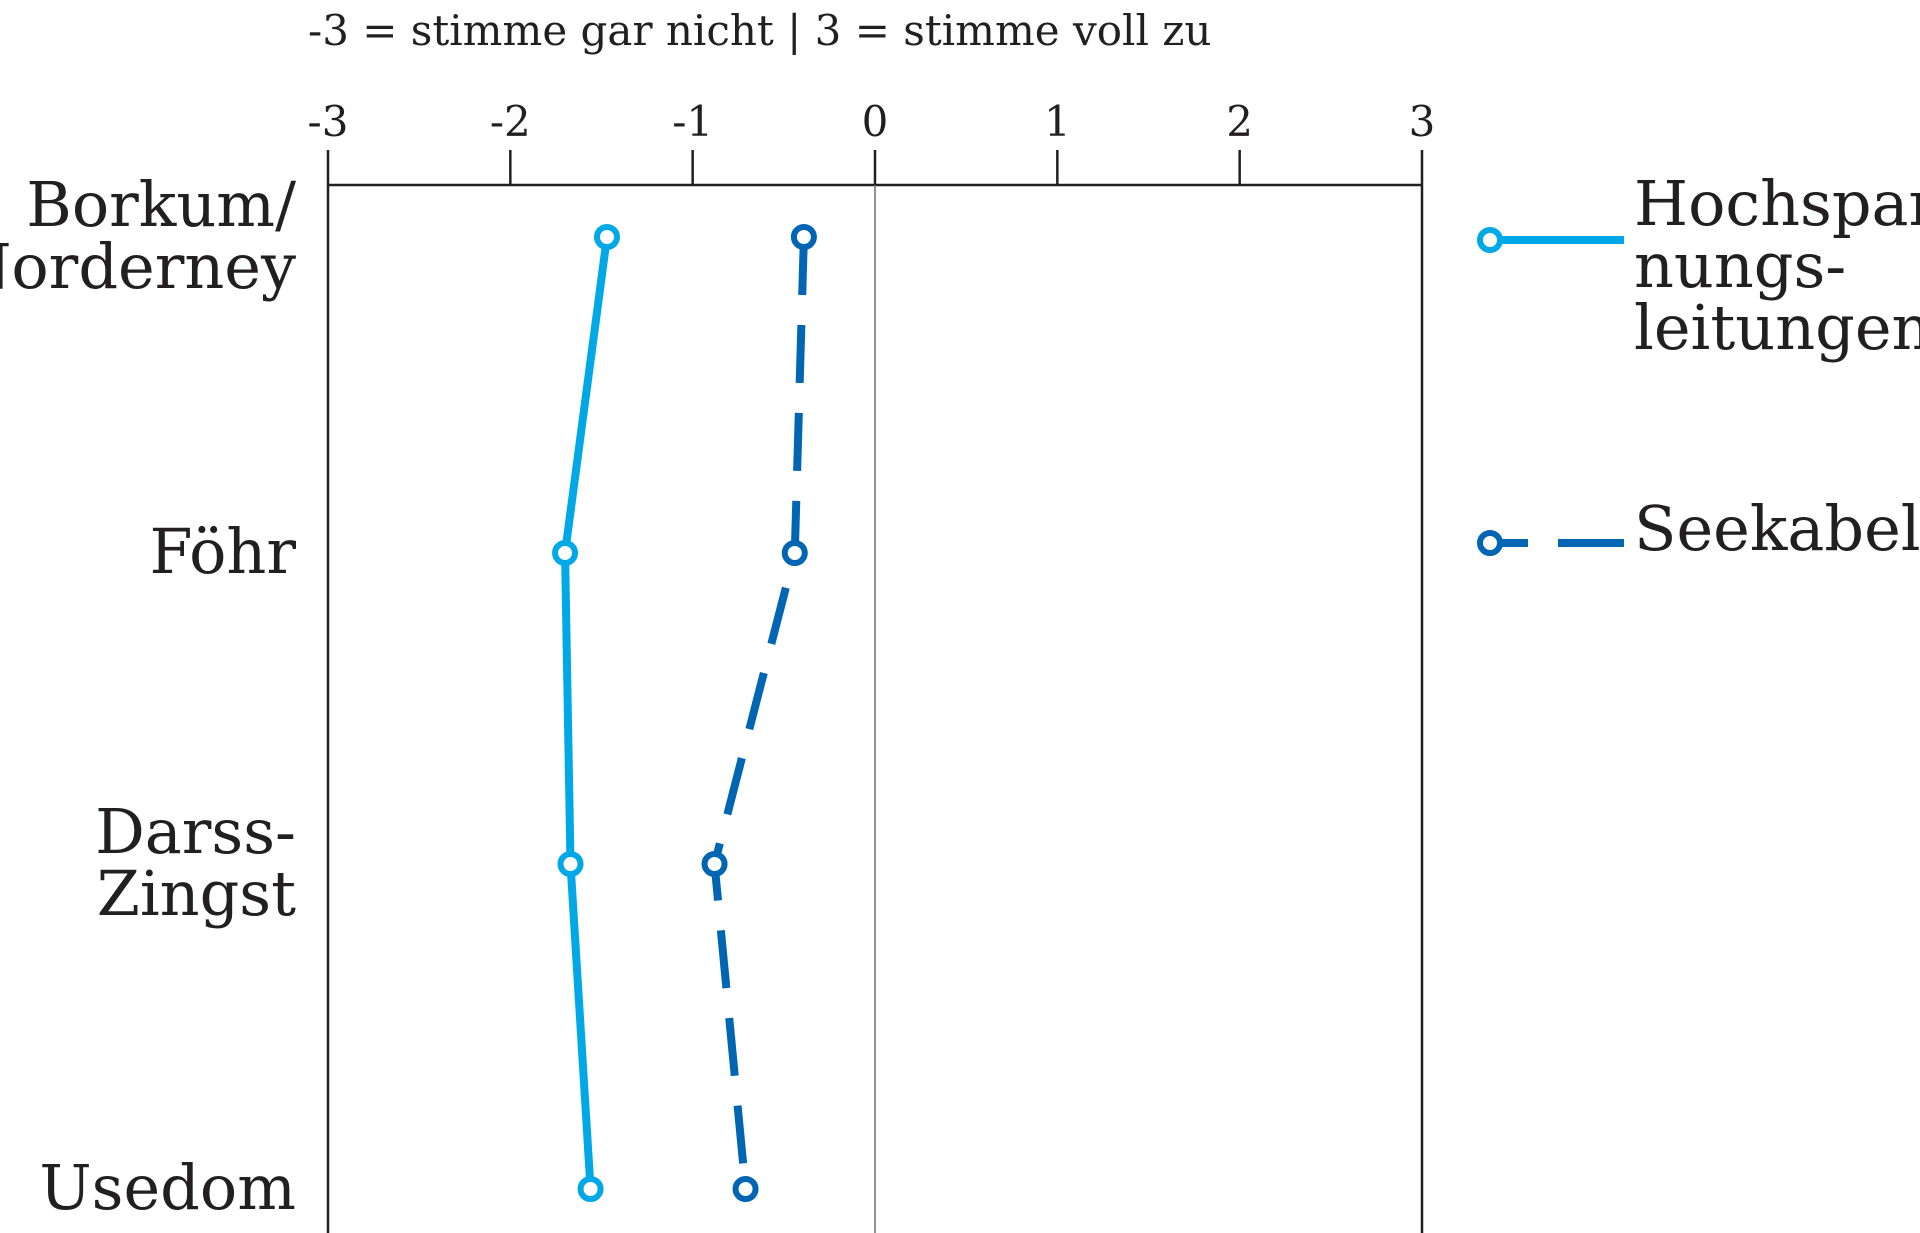 The width and height of the screenshot is (1920, 1233). I want to click on legend-label: nungs-, so click(1740, 265).